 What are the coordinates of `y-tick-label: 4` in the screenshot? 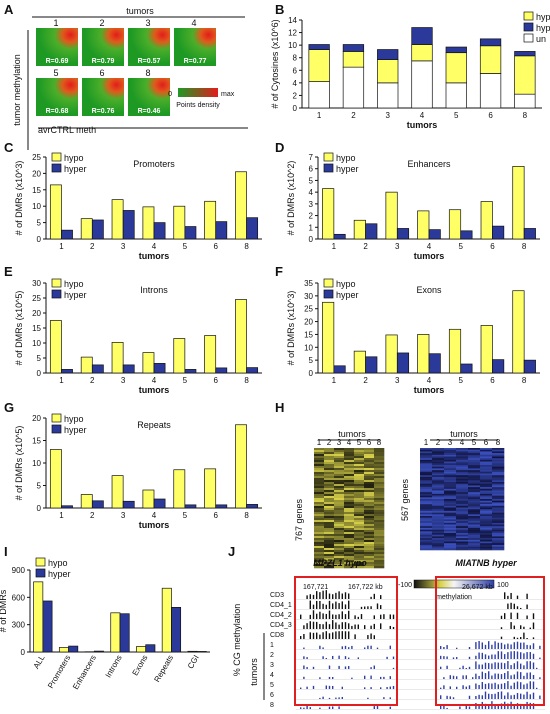 It's located at (295, 83).